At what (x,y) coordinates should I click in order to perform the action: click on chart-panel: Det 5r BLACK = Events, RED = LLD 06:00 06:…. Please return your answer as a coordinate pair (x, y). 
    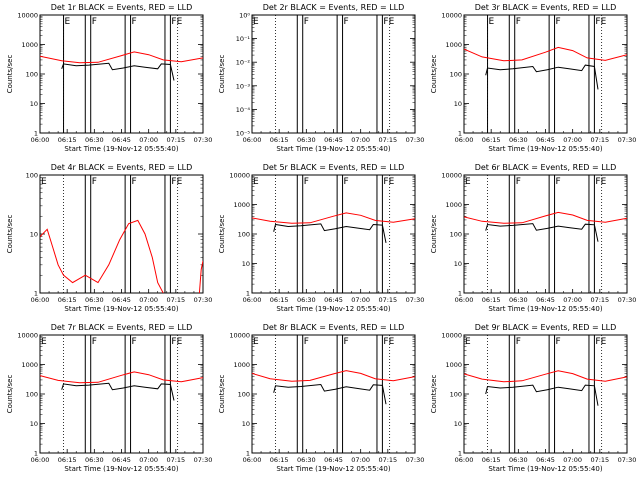
    Looking at the image, I should click on (321, 238).